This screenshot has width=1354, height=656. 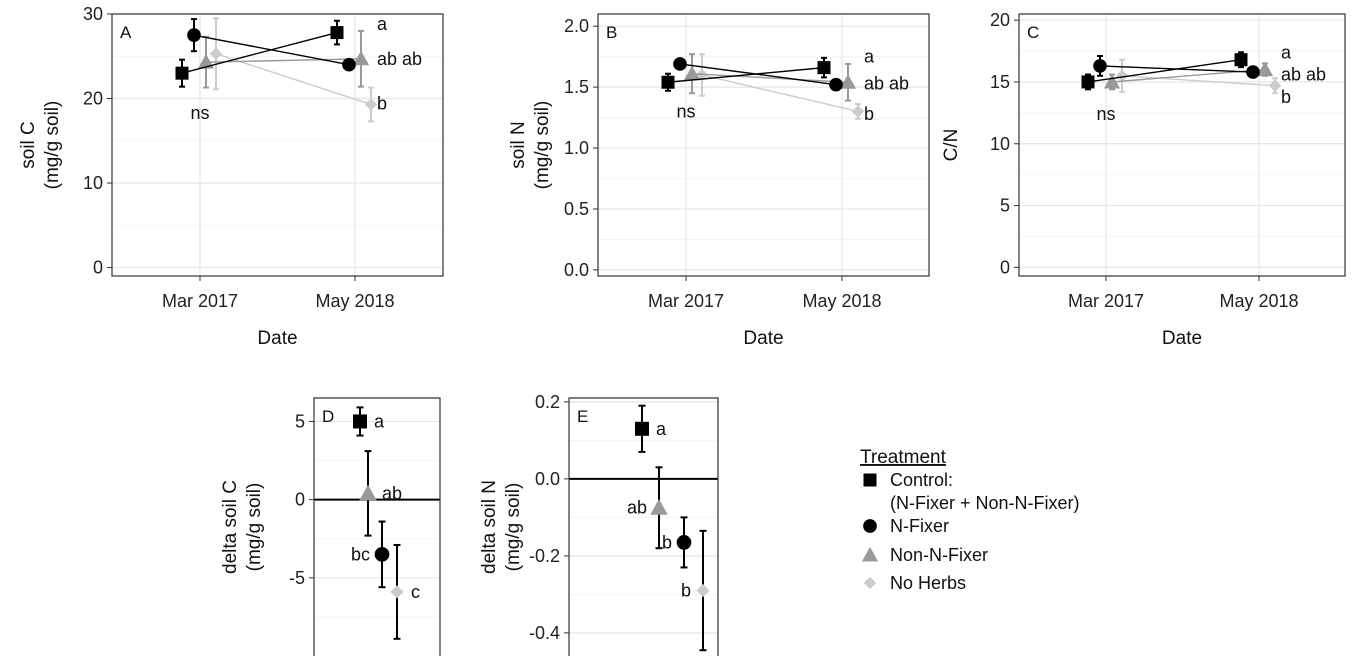 What do you see at coordinates (328, 416) in the screenshot?
I see `panel-label: D` at bounding box center [328, 416].